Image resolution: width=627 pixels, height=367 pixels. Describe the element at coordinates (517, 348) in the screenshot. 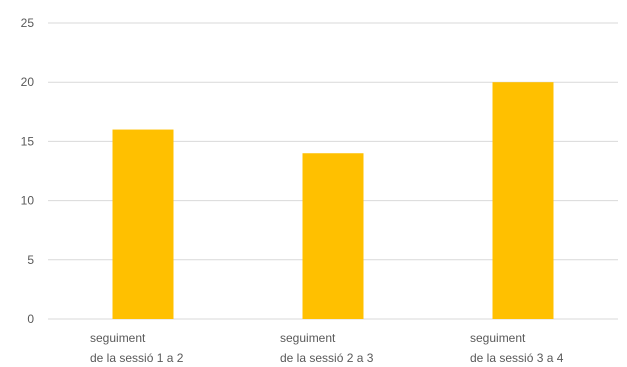

I see `x-category-label: seguiment de la sessió 3 a 4` at that location.